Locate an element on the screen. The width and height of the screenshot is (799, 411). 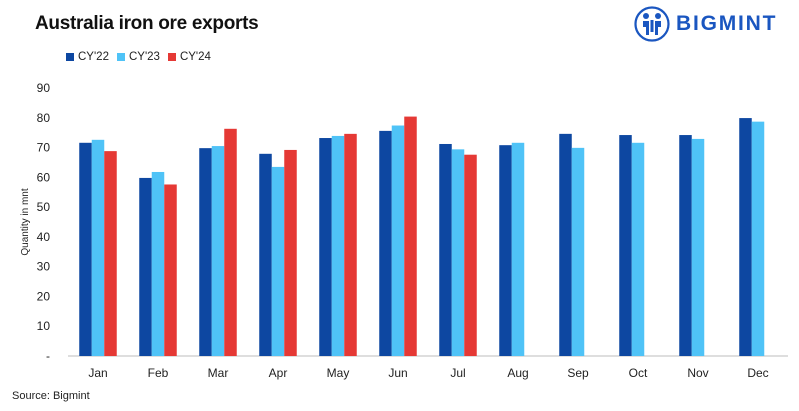
bar-cy23-nov is located at coordinates (698, 247).